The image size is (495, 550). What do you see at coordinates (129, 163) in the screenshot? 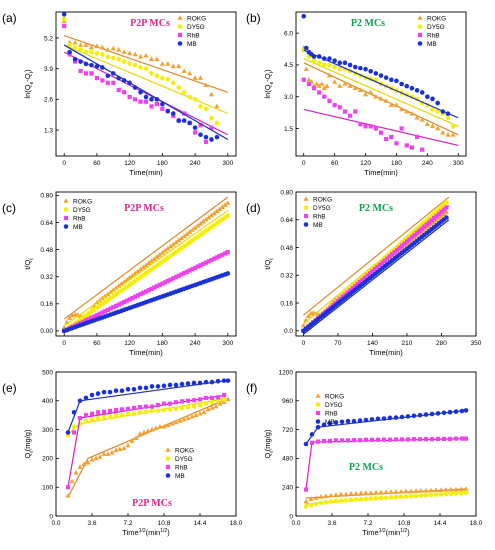
I see `x-tick-label: 120` at bounding box center [129, 163].